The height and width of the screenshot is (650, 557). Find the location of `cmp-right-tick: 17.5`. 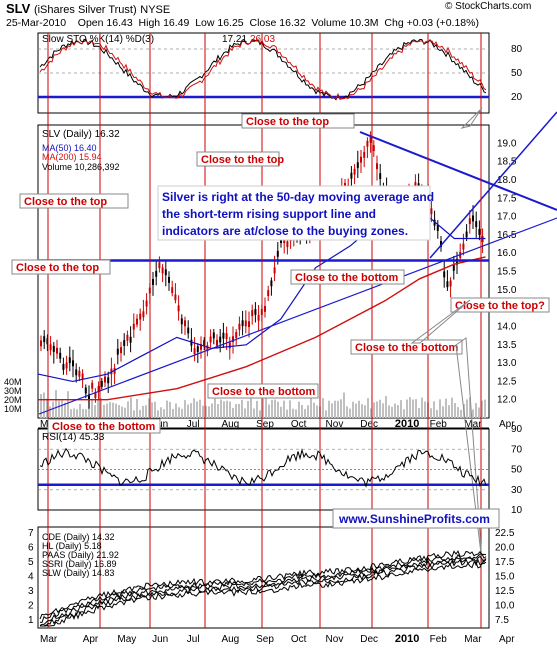

cmp-right-tick: 17.5 is located at coordinates (505, 562).